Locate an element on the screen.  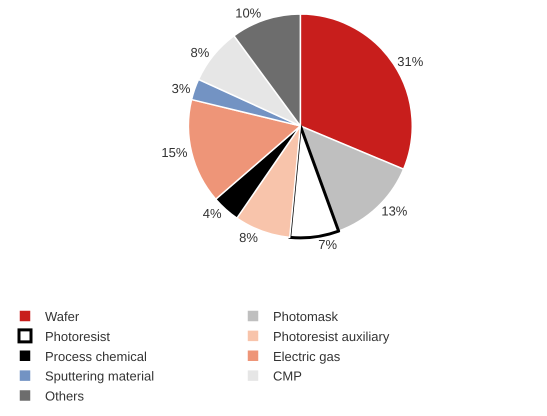
data-label: 13% is located at coordinates (394, 210).